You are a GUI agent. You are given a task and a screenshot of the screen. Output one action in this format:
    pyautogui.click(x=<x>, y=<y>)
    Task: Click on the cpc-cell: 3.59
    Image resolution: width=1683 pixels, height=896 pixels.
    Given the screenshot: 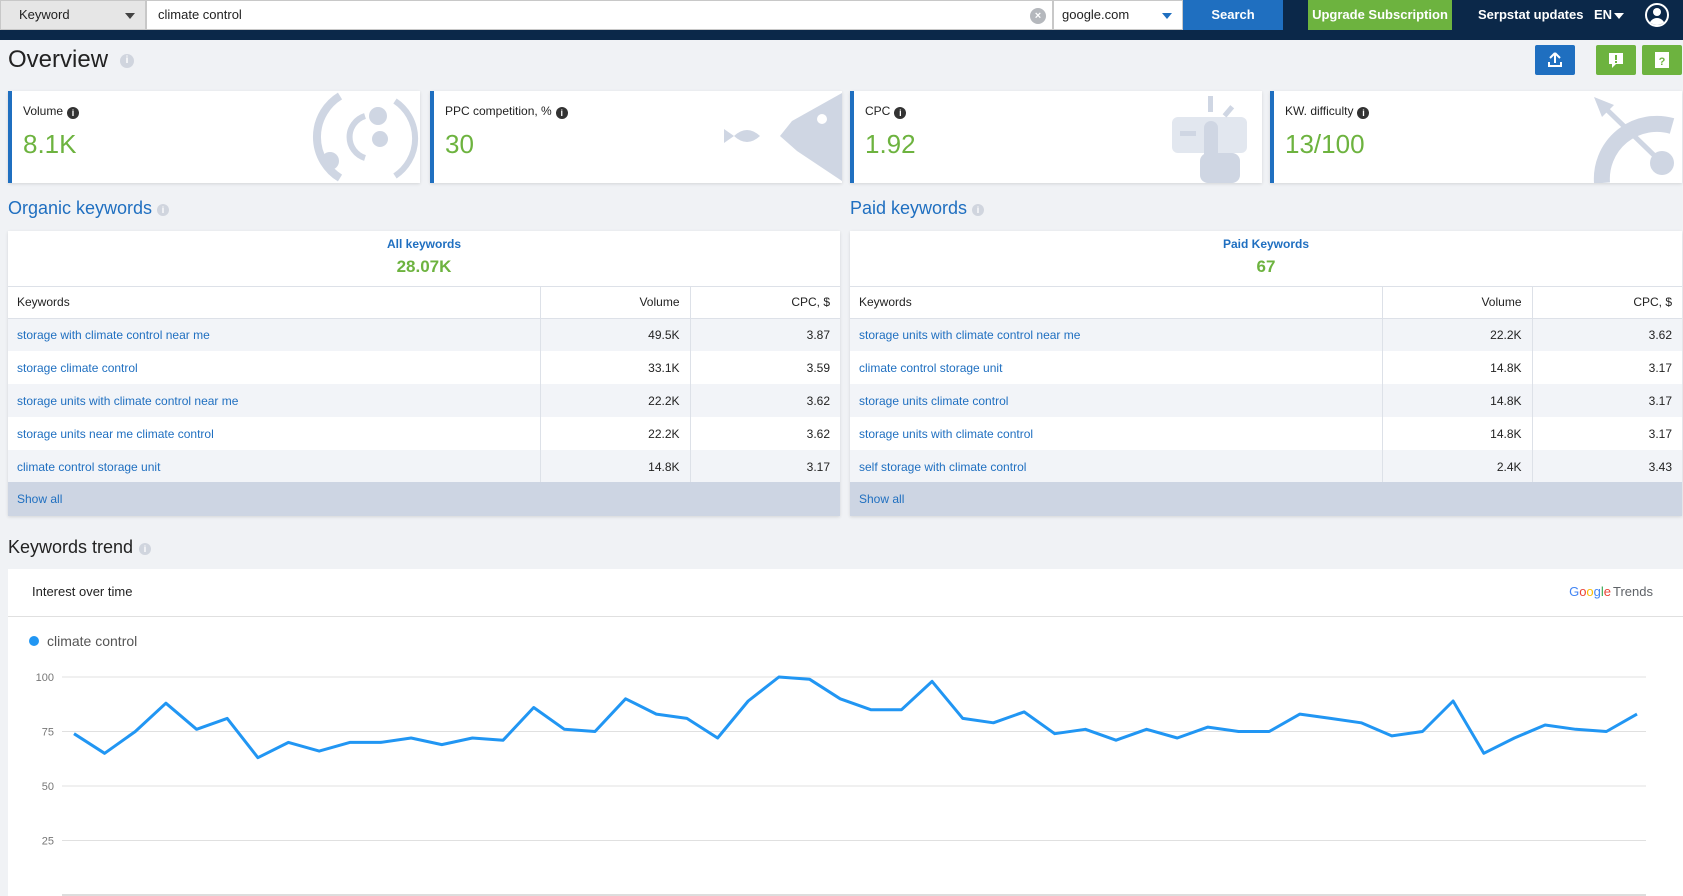 What is the action you would take?
    pyautogui.click(x=818, y=367)
    